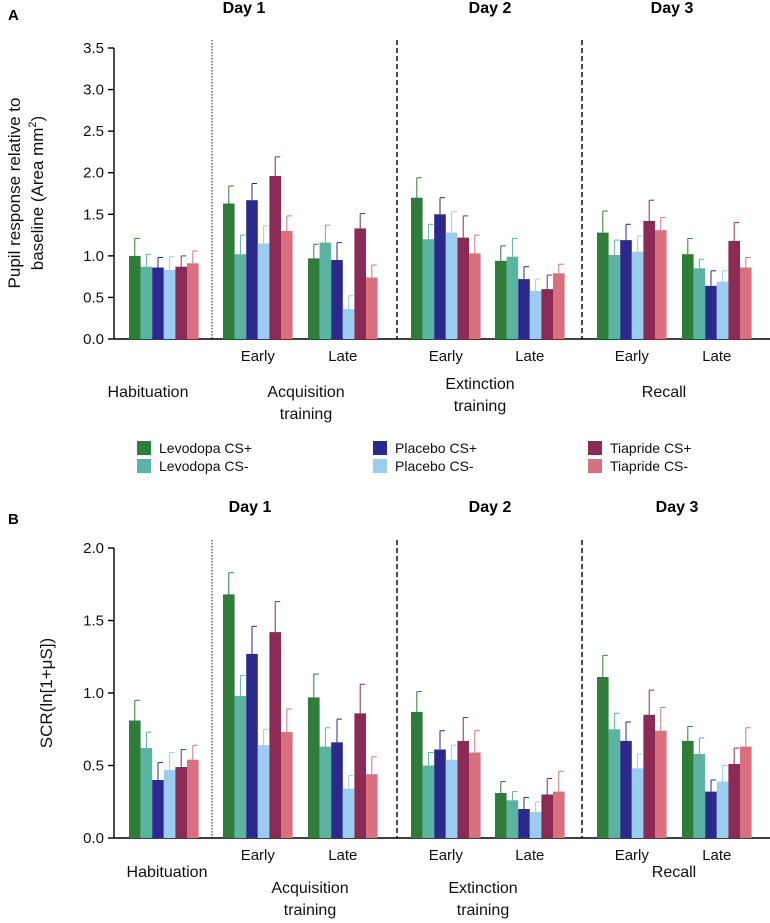 The image size is (770, 923). What do you see at coordinates (93, 90) in the screenshot?
I see `panel-a-y-tick-label: 3.0` at bounding box center [93, 90].